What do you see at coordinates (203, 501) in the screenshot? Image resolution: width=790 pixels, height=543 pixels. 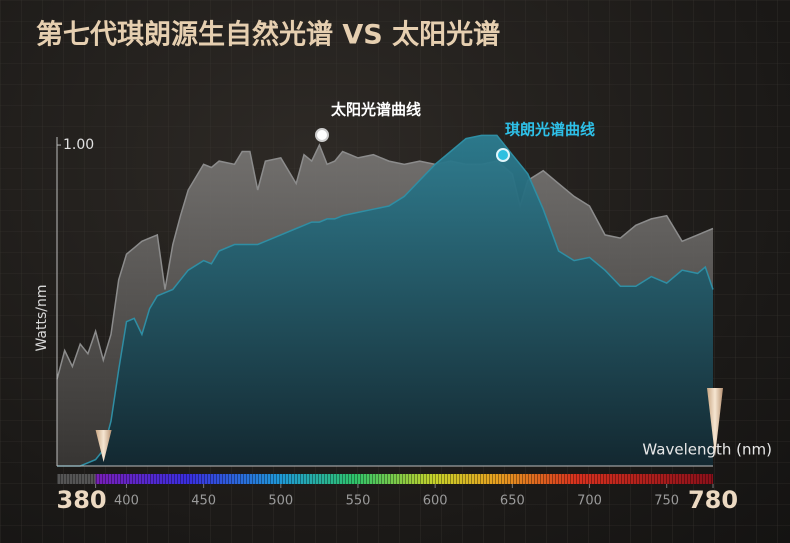 I see `x-tick-label: 450` at bounding box center [203, 501].